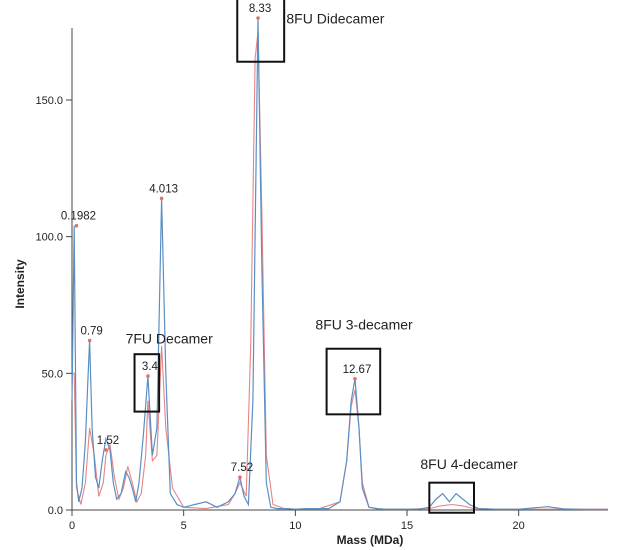 The width and height of the screenshot is (617, 550). What do you see at coordinates (260, 9) in the screenshot?
I see `peak-label: 8.33` at bounding box center [260, 9].